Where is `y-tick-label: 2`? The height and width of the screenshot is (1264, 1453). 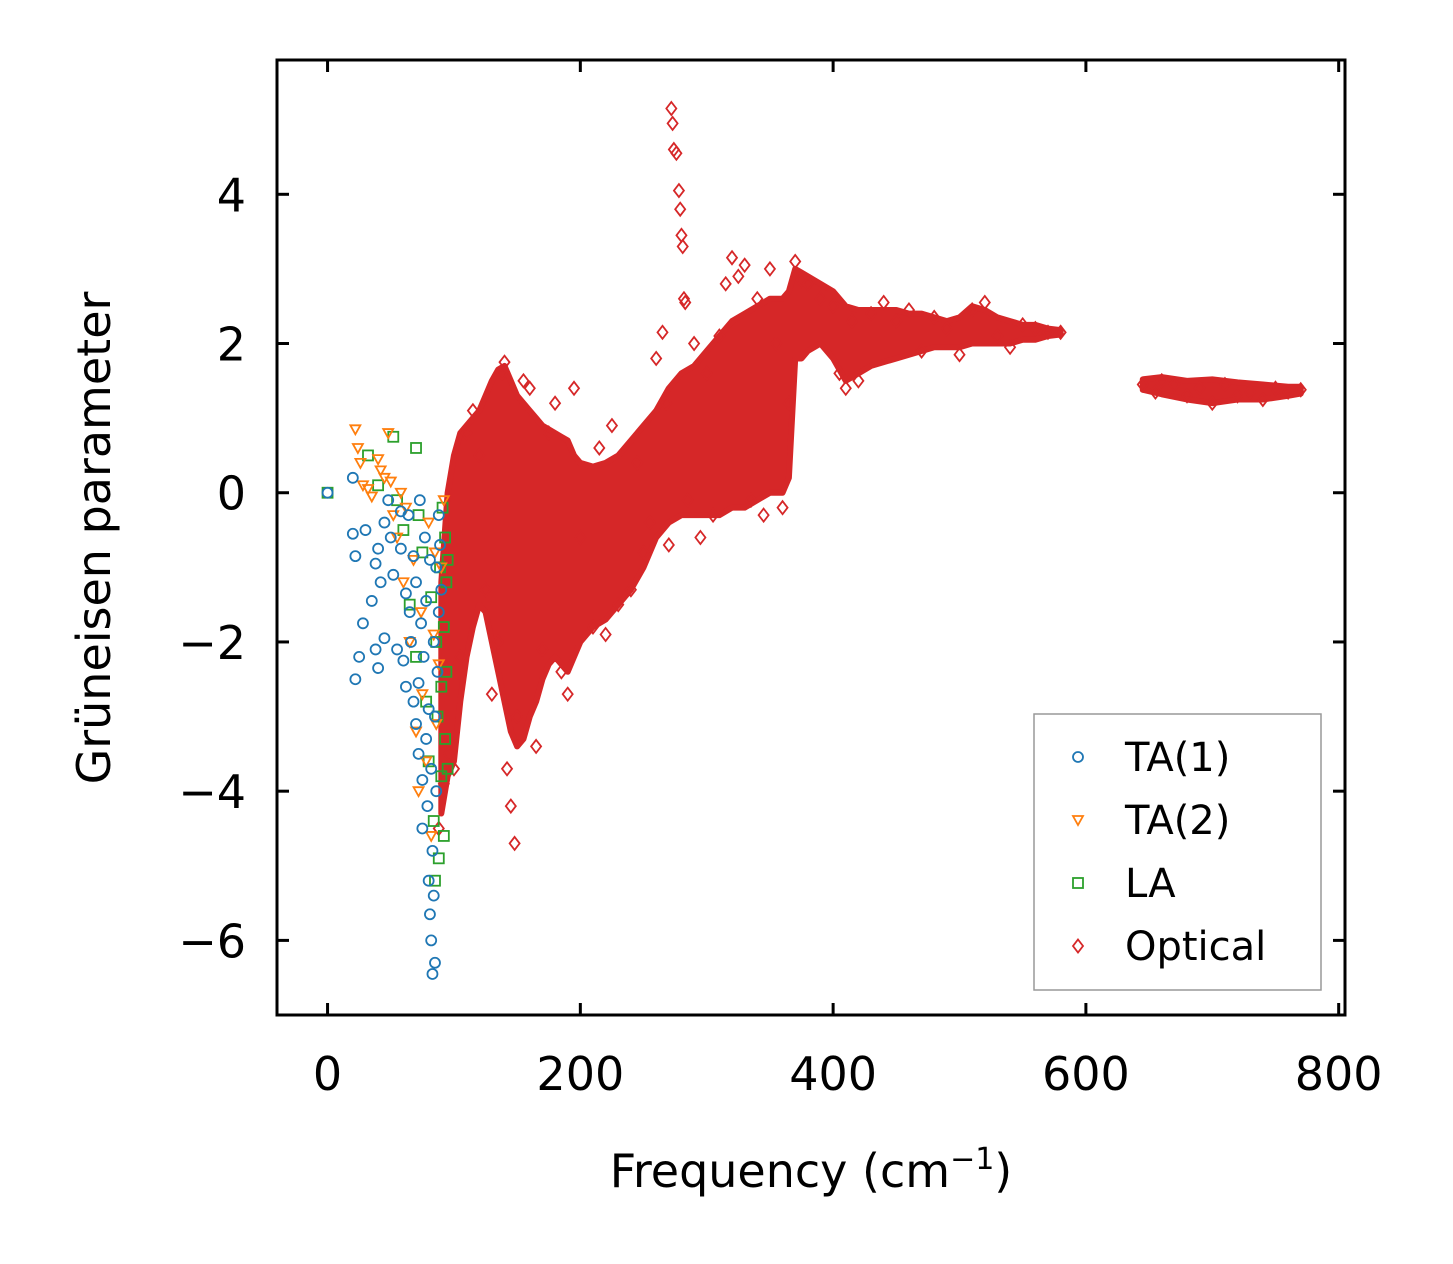
y-tick-label: 2 is located at coordinates (231, 345).